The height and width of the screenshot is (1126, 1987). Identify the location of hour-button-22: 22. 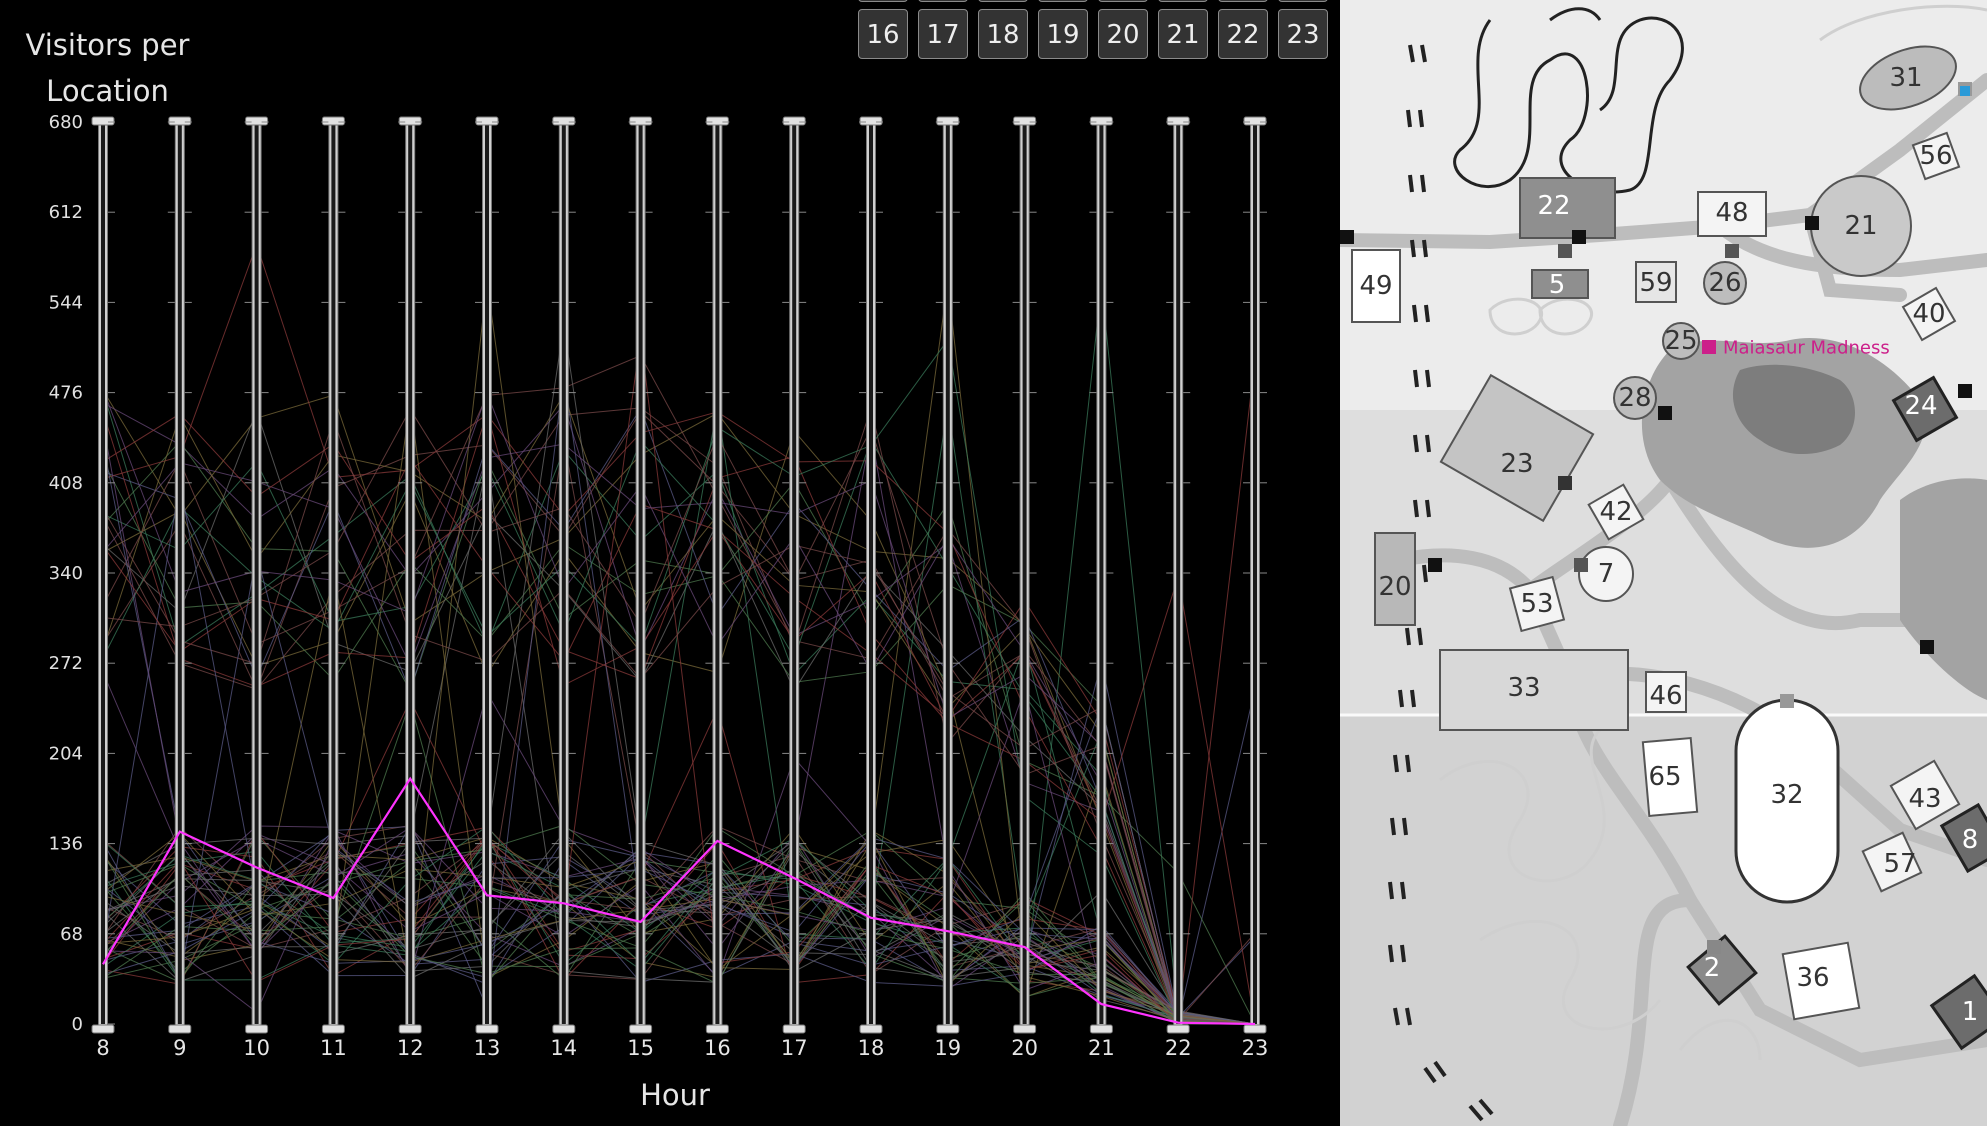
(1243, 34).